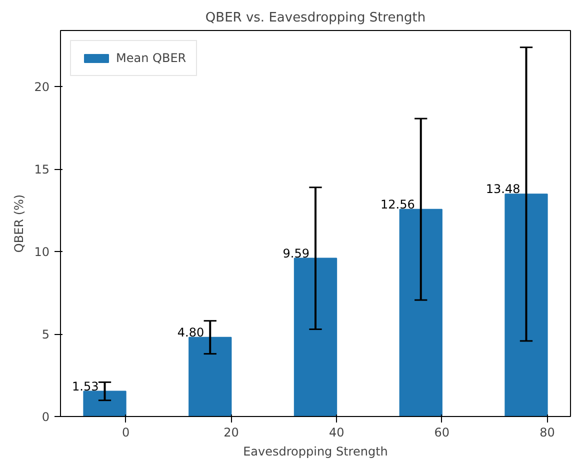 Image resolution: width=572 pixels, height=461 pixels. I want to click on data-label: 13.48, so click(503, 189).